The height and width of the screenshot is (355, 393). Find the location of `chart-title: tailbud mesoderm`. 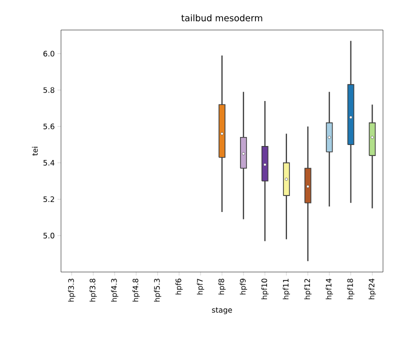

chart-title: tailbud mesoderm is located at coordinates (221, 18).